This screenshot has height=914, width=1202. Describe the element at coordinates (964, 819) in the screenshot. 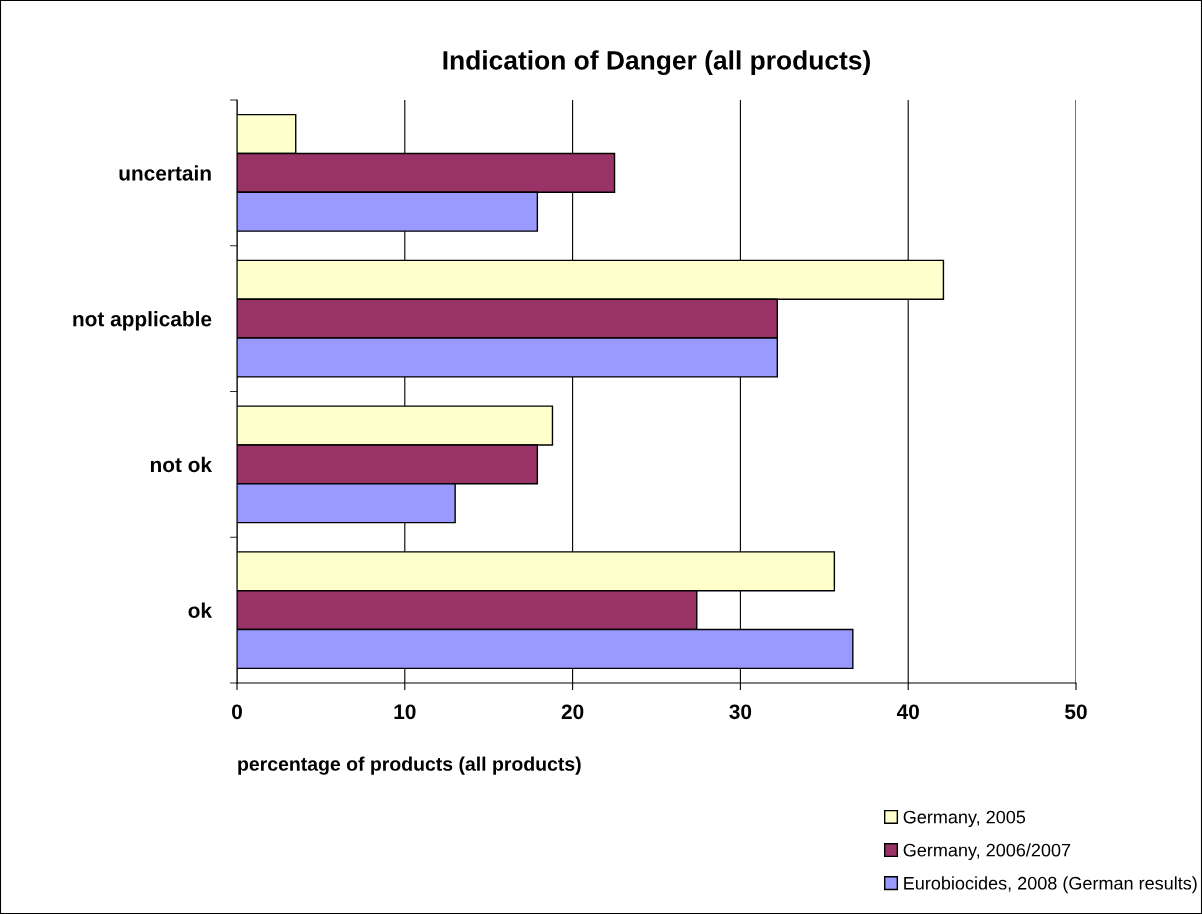

I see `legend-label: Germany, 2005` at that location.